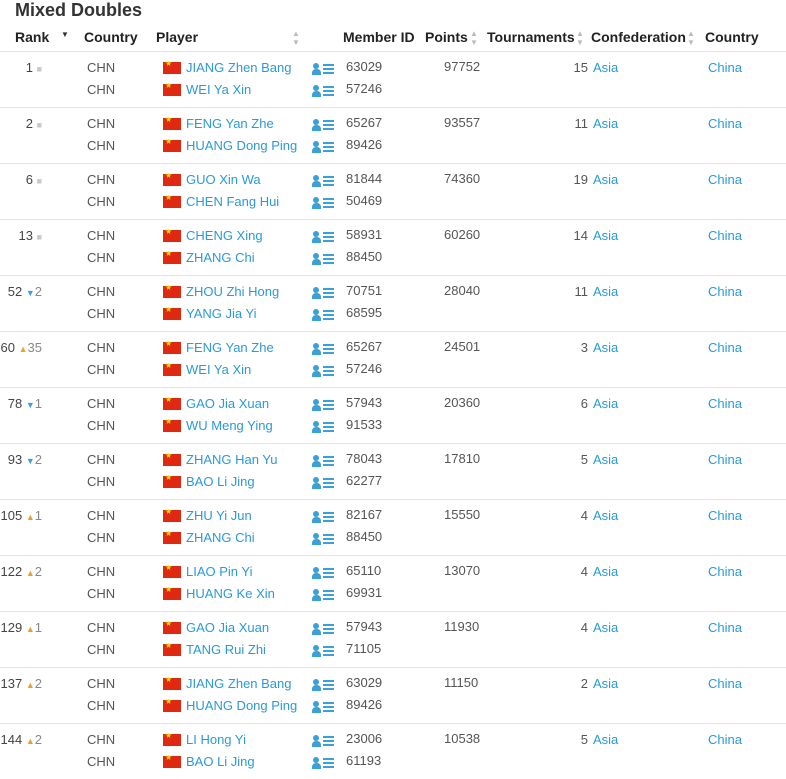  Describe the element at coordinates (224, 235) in the screenshot. I see `player-link: CHENG Xing` at that location.